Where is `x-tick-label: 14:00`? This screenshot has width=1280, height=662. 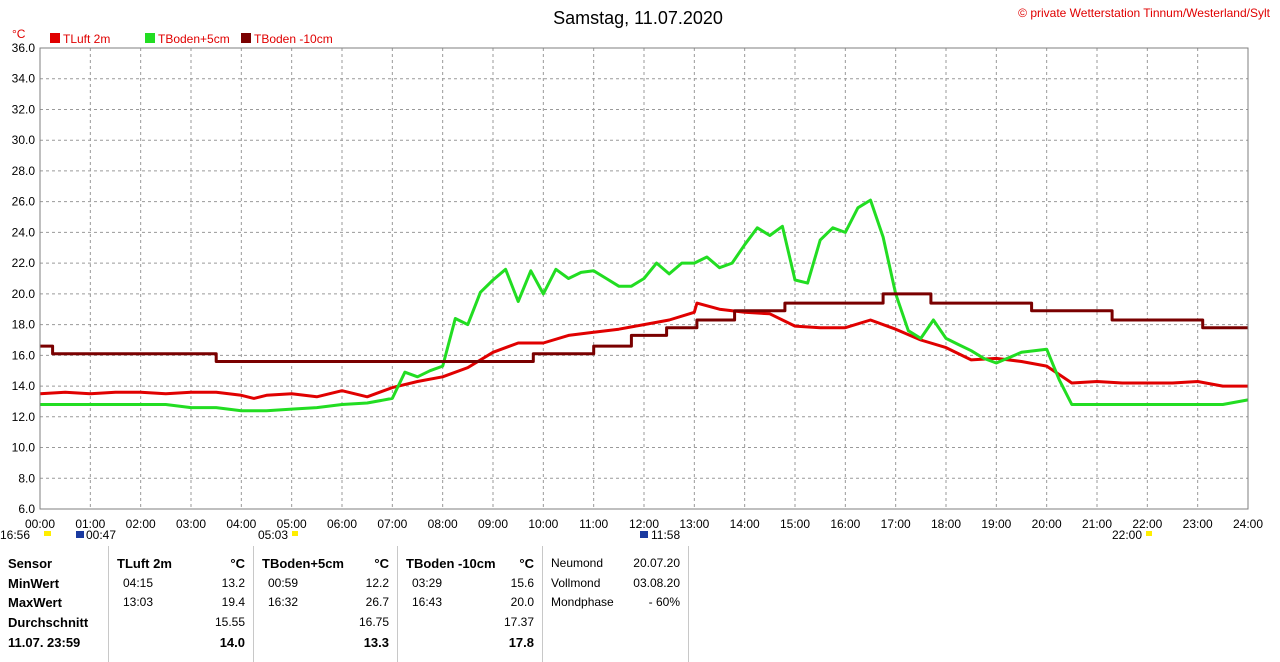 x-tick-label: 14:00 is located at coordinates (745, 524).